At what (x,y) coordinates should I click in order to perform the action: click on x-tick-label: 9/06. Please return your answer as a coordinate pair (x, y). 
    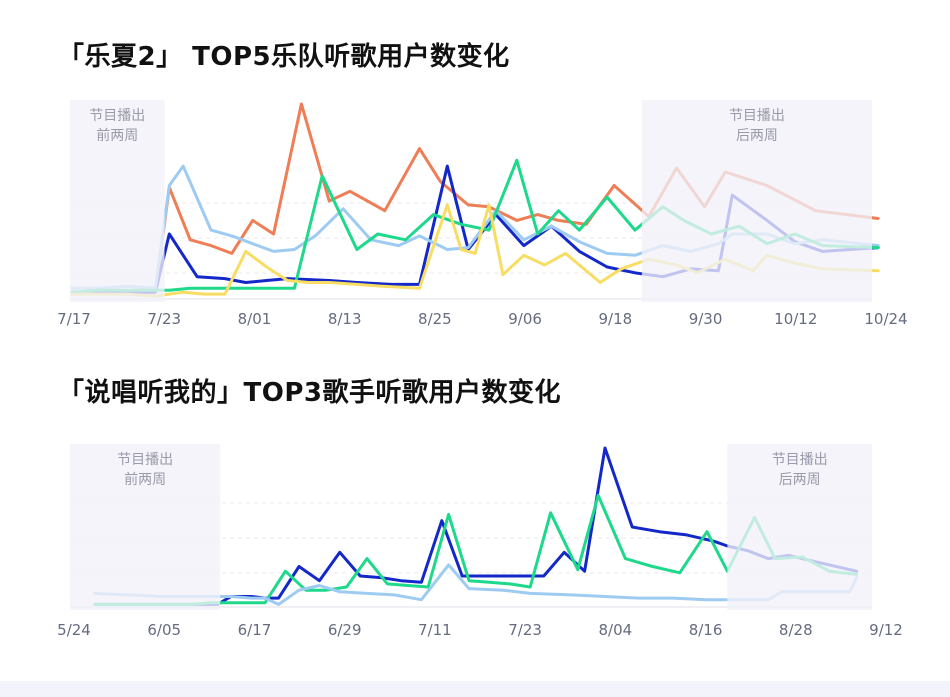
    Looking at the image, I should click on (525, 319).